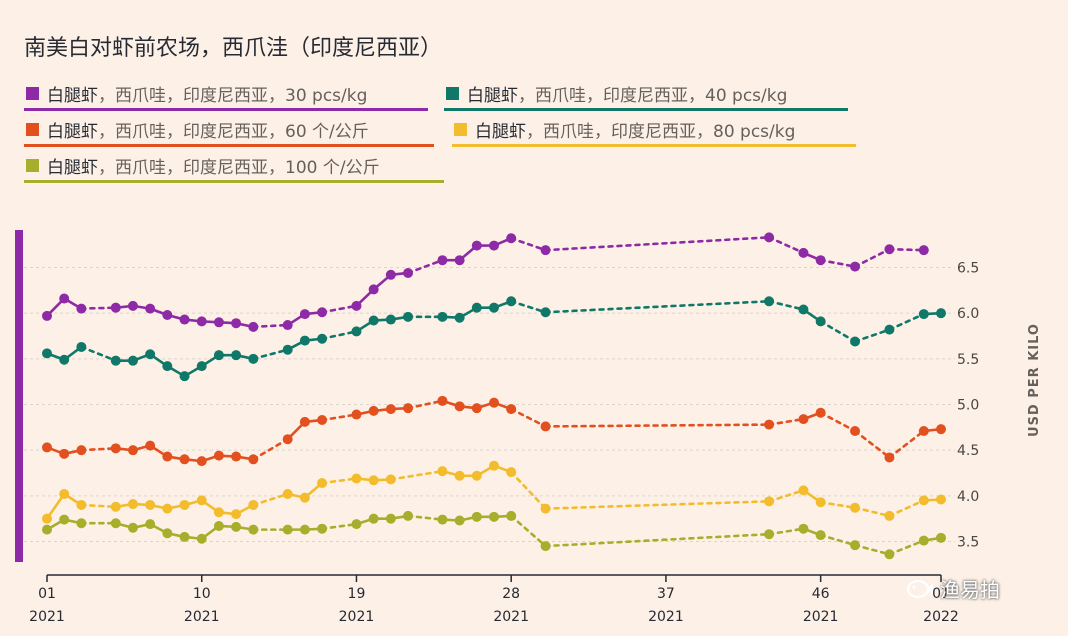  What do you see at coordinates (653, 95) in the screenshot?
I see `legend-label-rest: ，西爪哇，印度尼西亚，40 pcs/kg` at bounding box center [653, 95].